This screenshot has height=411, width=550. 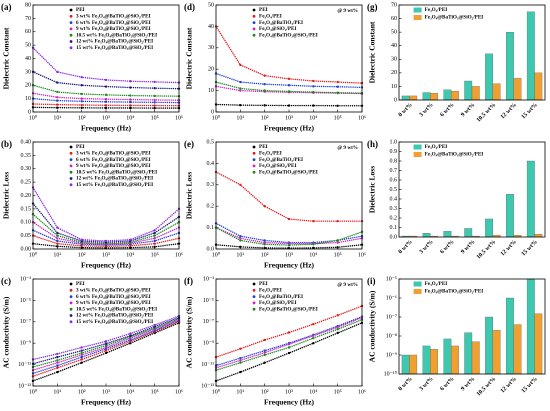 What do you see at coordinates (394, 19) in the screenshot?
I see `y-tick-label: 60` at bounding box center [394, 19].